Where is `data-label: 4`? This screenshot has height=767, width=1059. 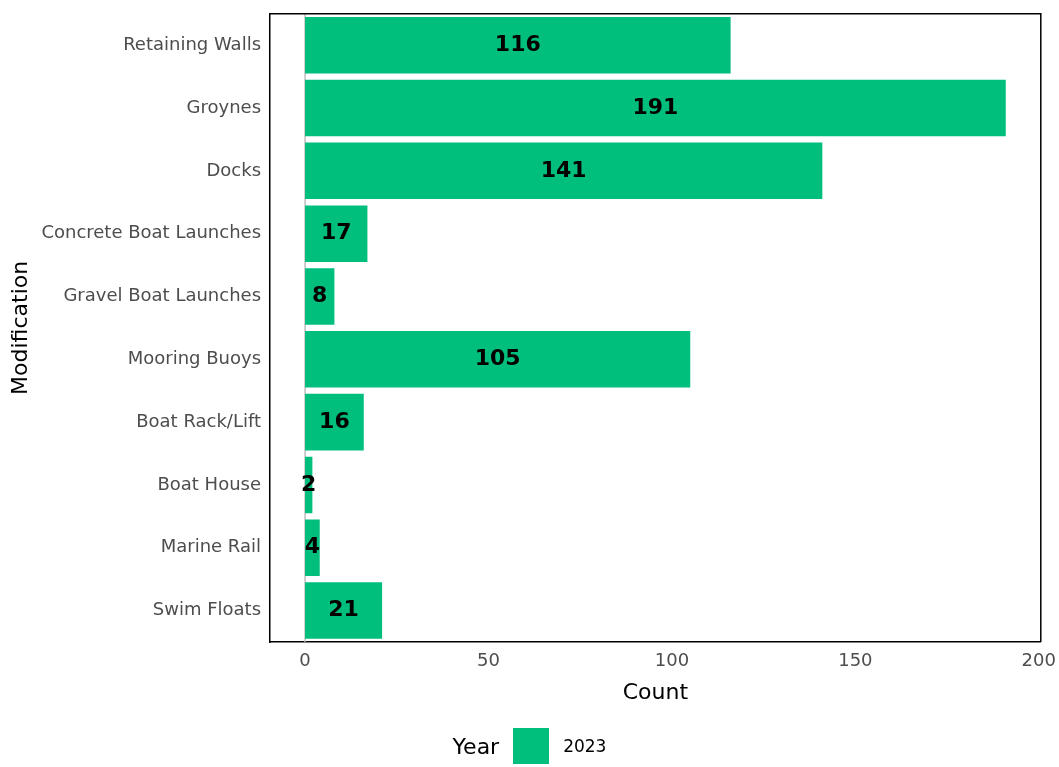
data-label: 4 is located at coordinates (312, 546).